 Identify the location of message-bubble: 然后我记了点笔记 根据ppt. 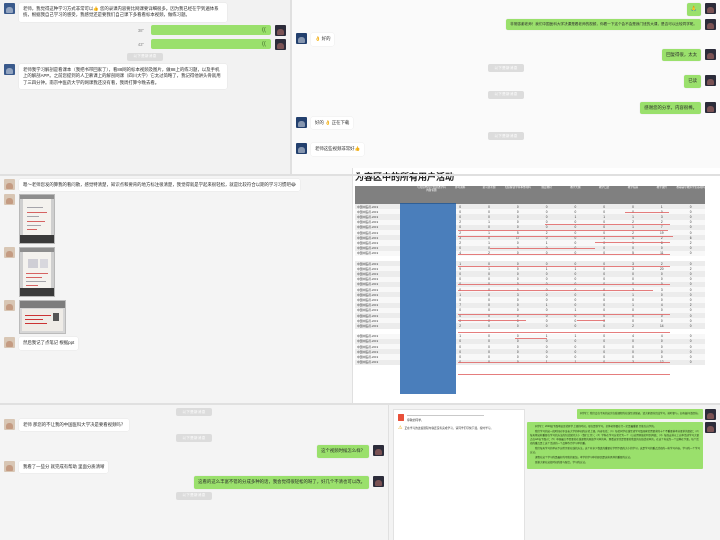
(49, 343).